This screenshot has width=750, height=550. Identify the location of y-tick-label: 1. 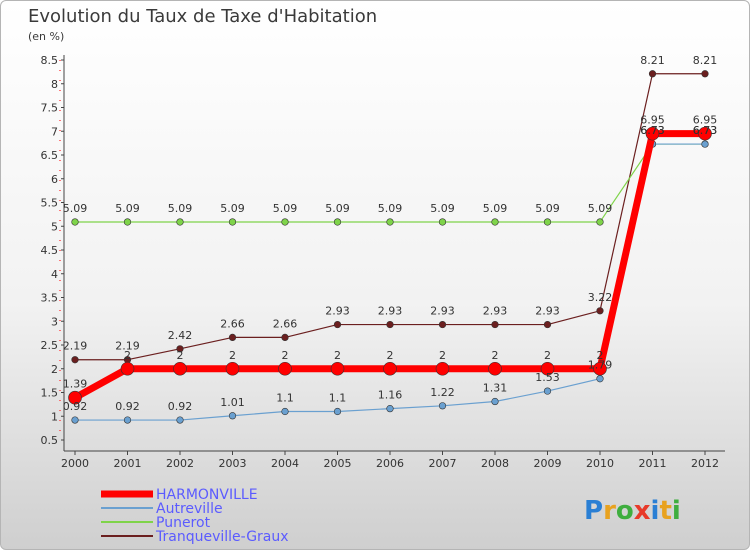
(54, 416).